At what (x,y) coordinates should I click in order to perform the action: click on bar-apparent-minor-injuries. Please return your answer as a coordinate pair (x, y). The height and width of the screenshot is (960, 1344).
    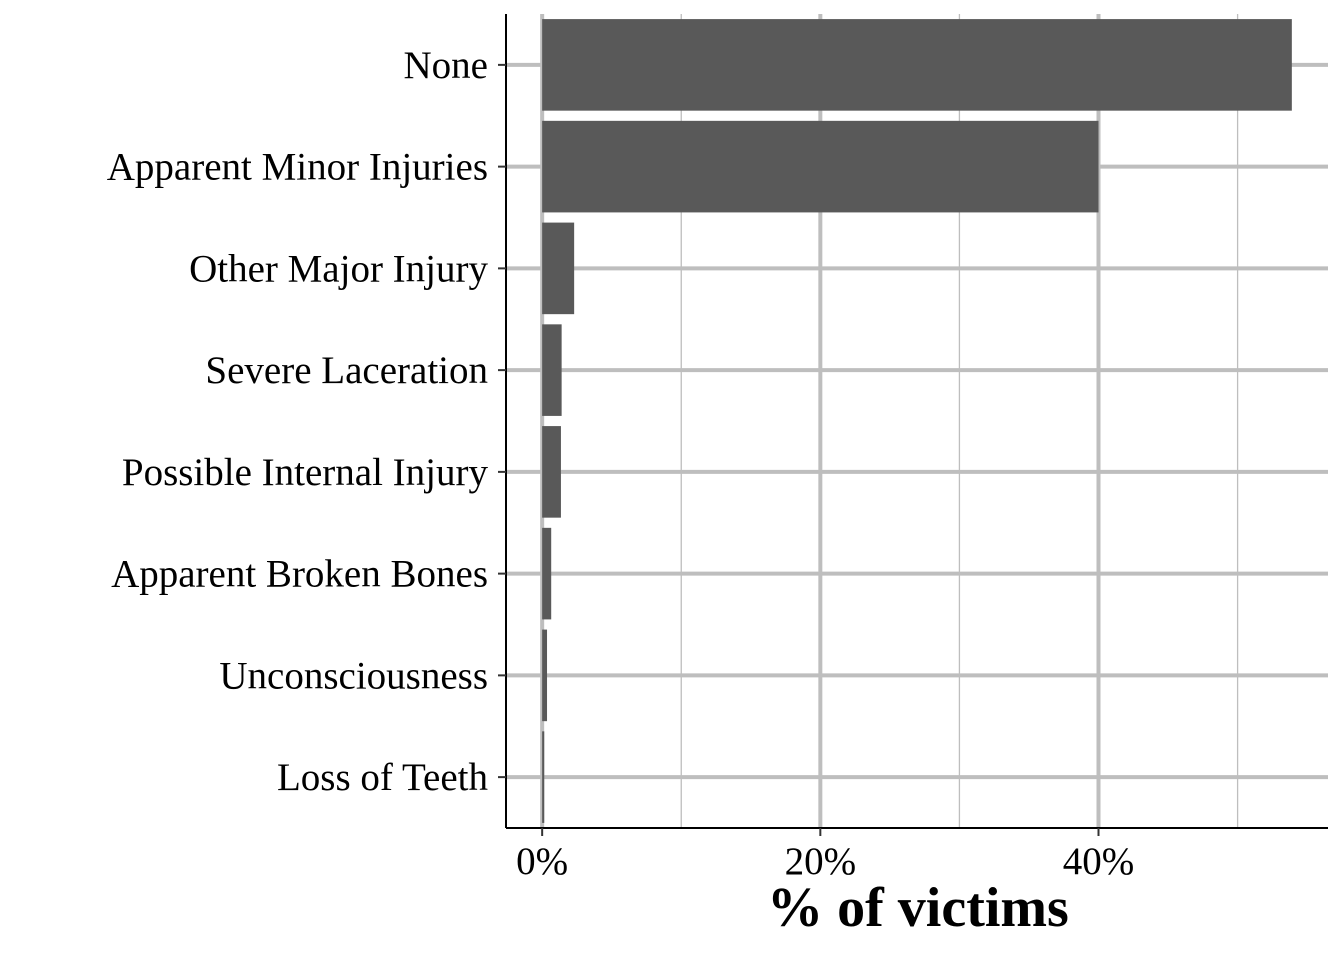
    Looking at the image, I should click on (820, 166).